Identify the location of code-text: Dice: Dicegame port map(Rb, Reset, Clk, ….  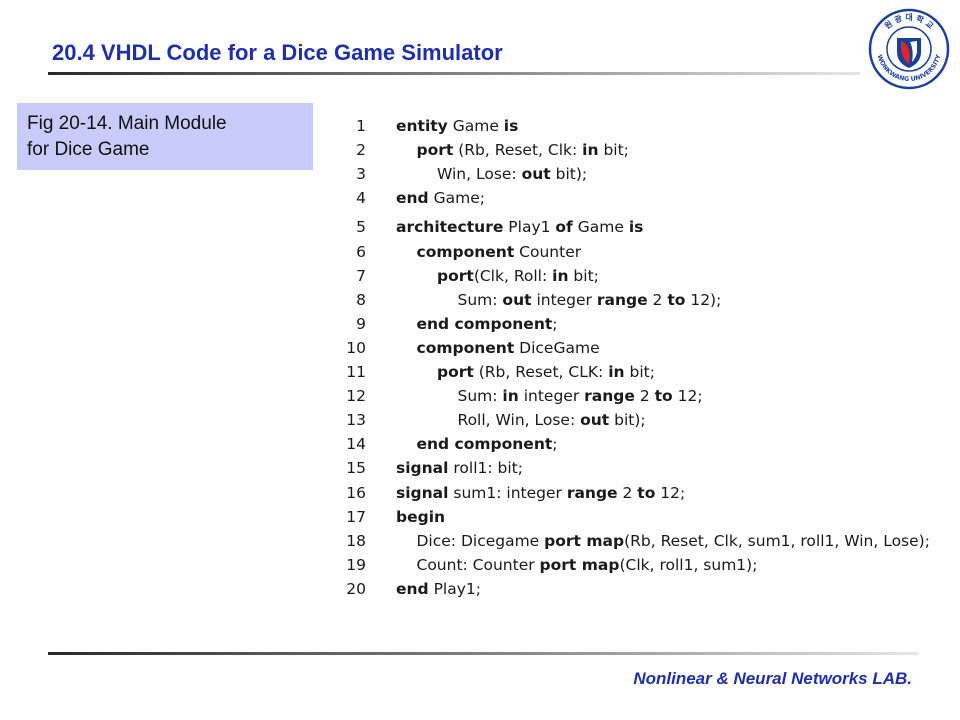
(673, 541).